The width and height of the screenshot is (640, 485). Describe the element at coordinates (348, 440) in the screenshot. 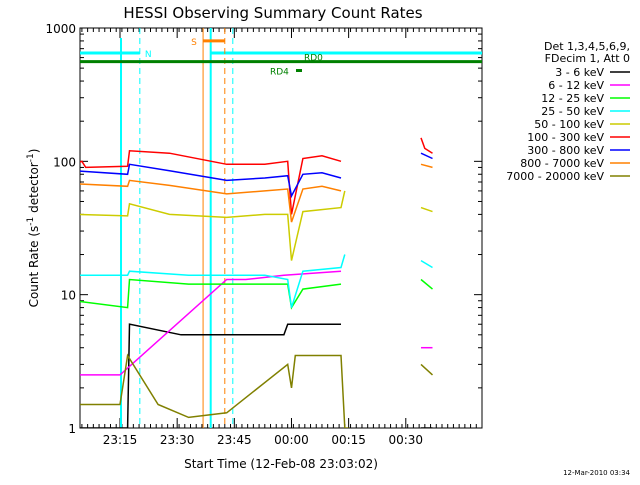

I see `x-tick-label: 00:15` at that location.